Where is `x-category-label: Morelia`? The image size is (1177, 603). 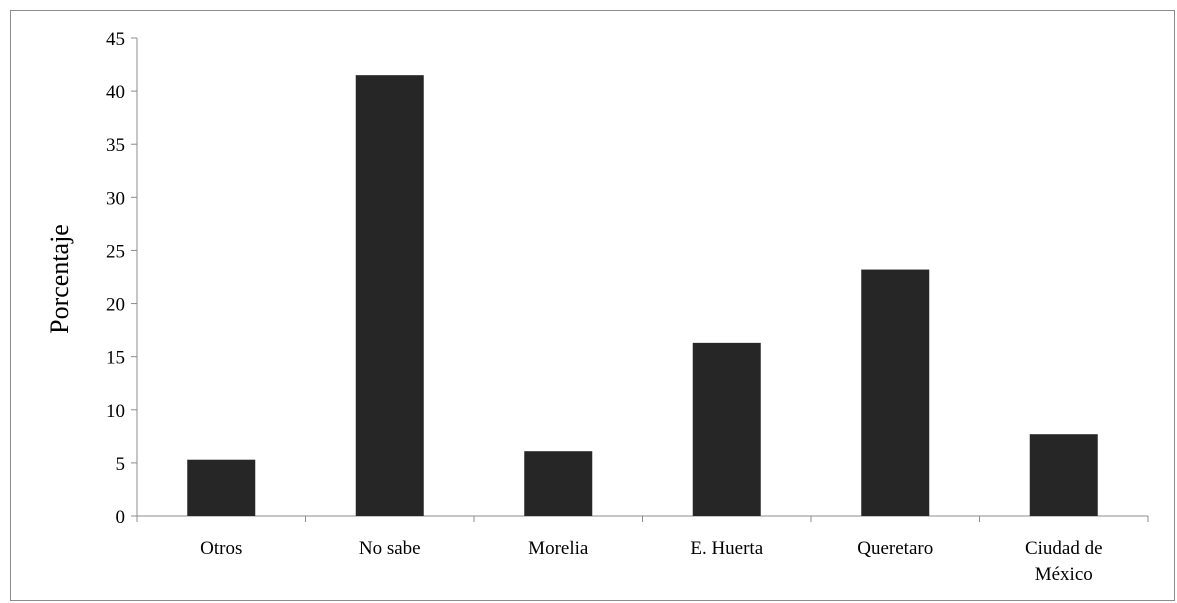
x-category-label: Morelia is located at coordinates (558, 548).